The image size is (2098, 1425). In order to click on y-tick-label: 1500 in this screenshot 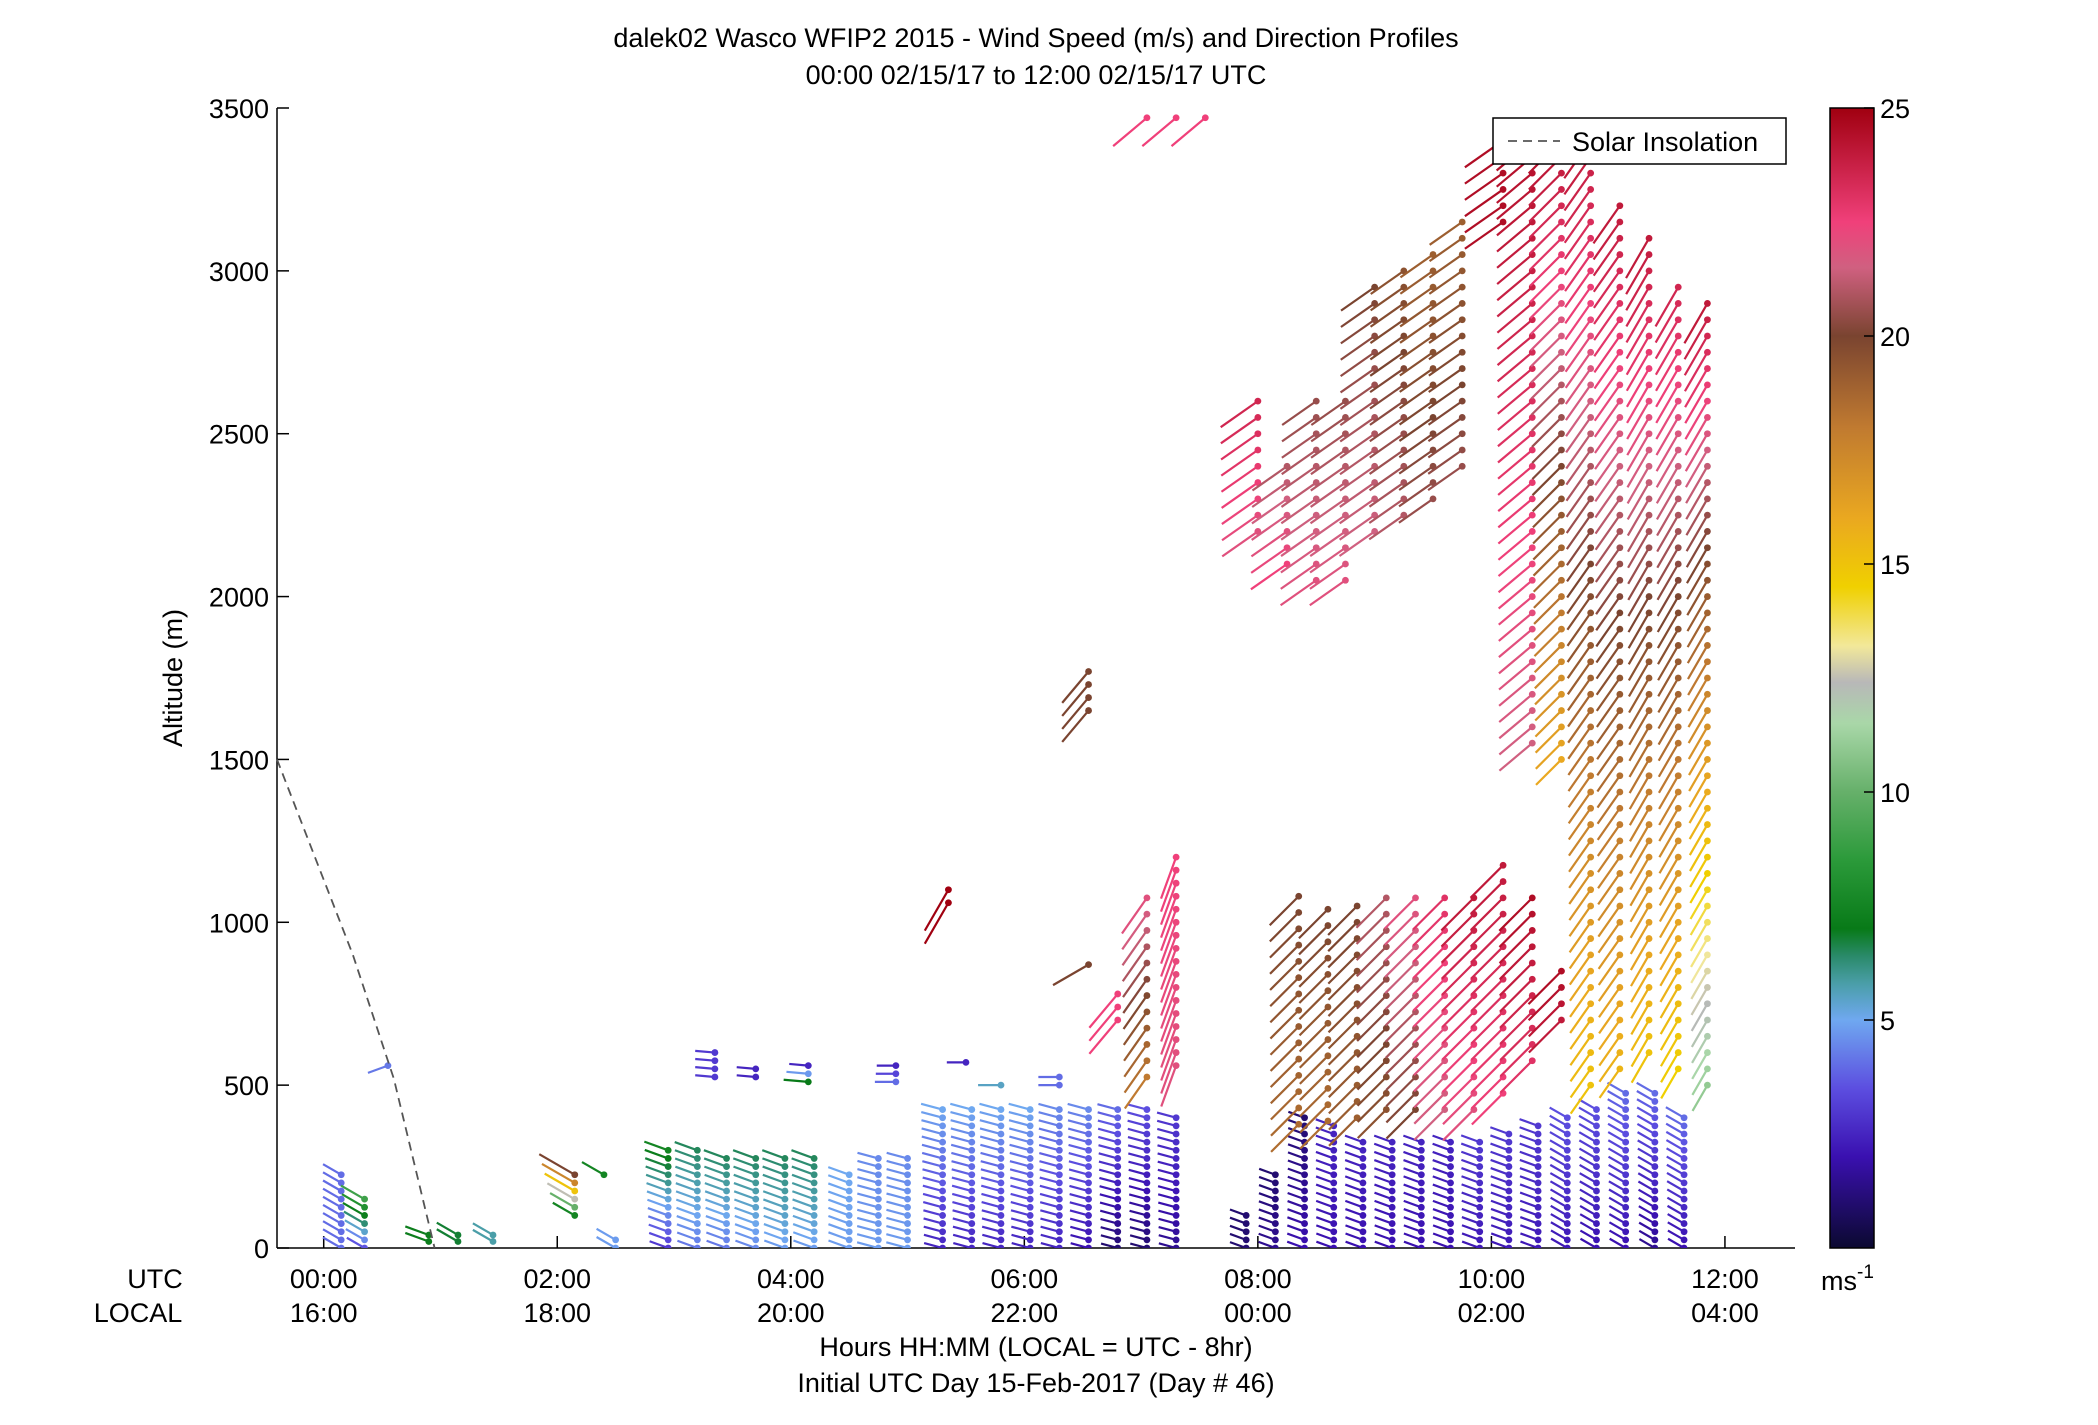, I will do `click(239, 760)`.